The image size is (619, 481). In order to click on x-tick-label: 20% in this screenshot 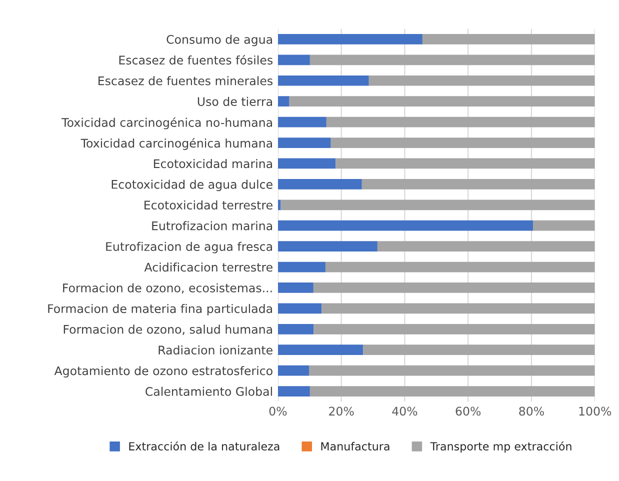, I will do `click(341, 411)`.